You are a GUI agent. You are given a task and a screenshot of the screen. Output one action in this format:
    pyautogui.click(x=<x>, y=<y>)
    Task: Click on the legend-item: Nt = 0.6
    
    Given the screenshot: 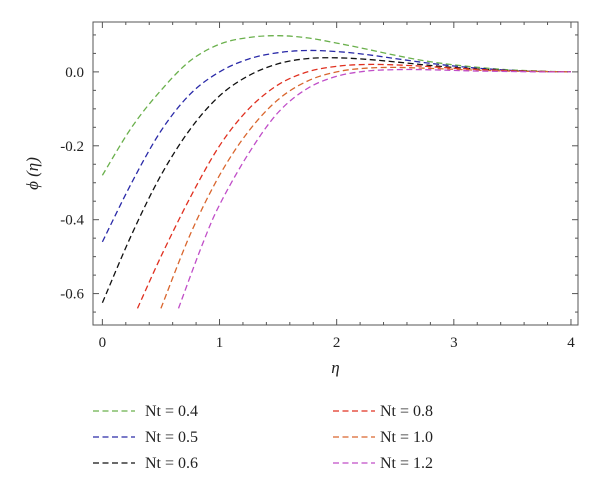 What is the action you would take?
    pyautogui.click(x=145, y=463)
    